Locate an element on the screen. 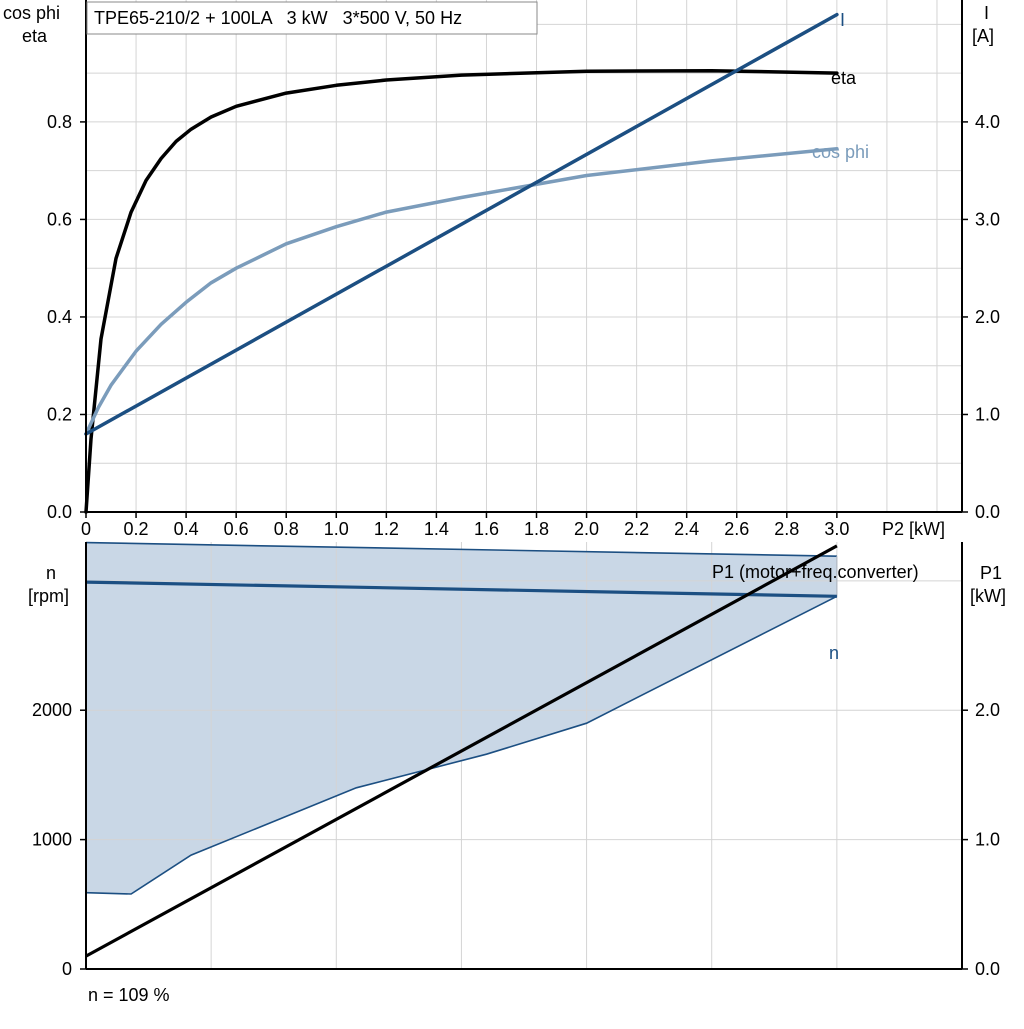  bottom-right-tick-label: 2.0 is located at coordinates (987, 710).